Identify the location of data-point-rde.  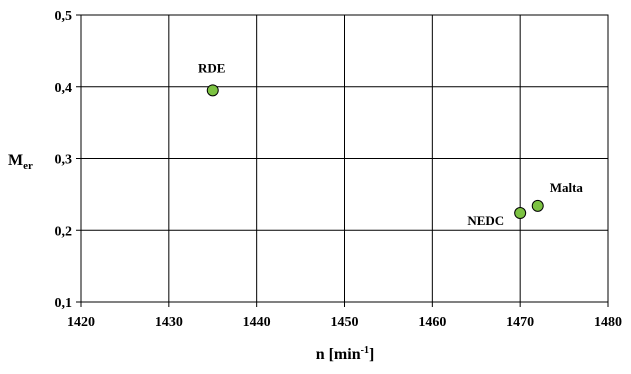
(212, 90).